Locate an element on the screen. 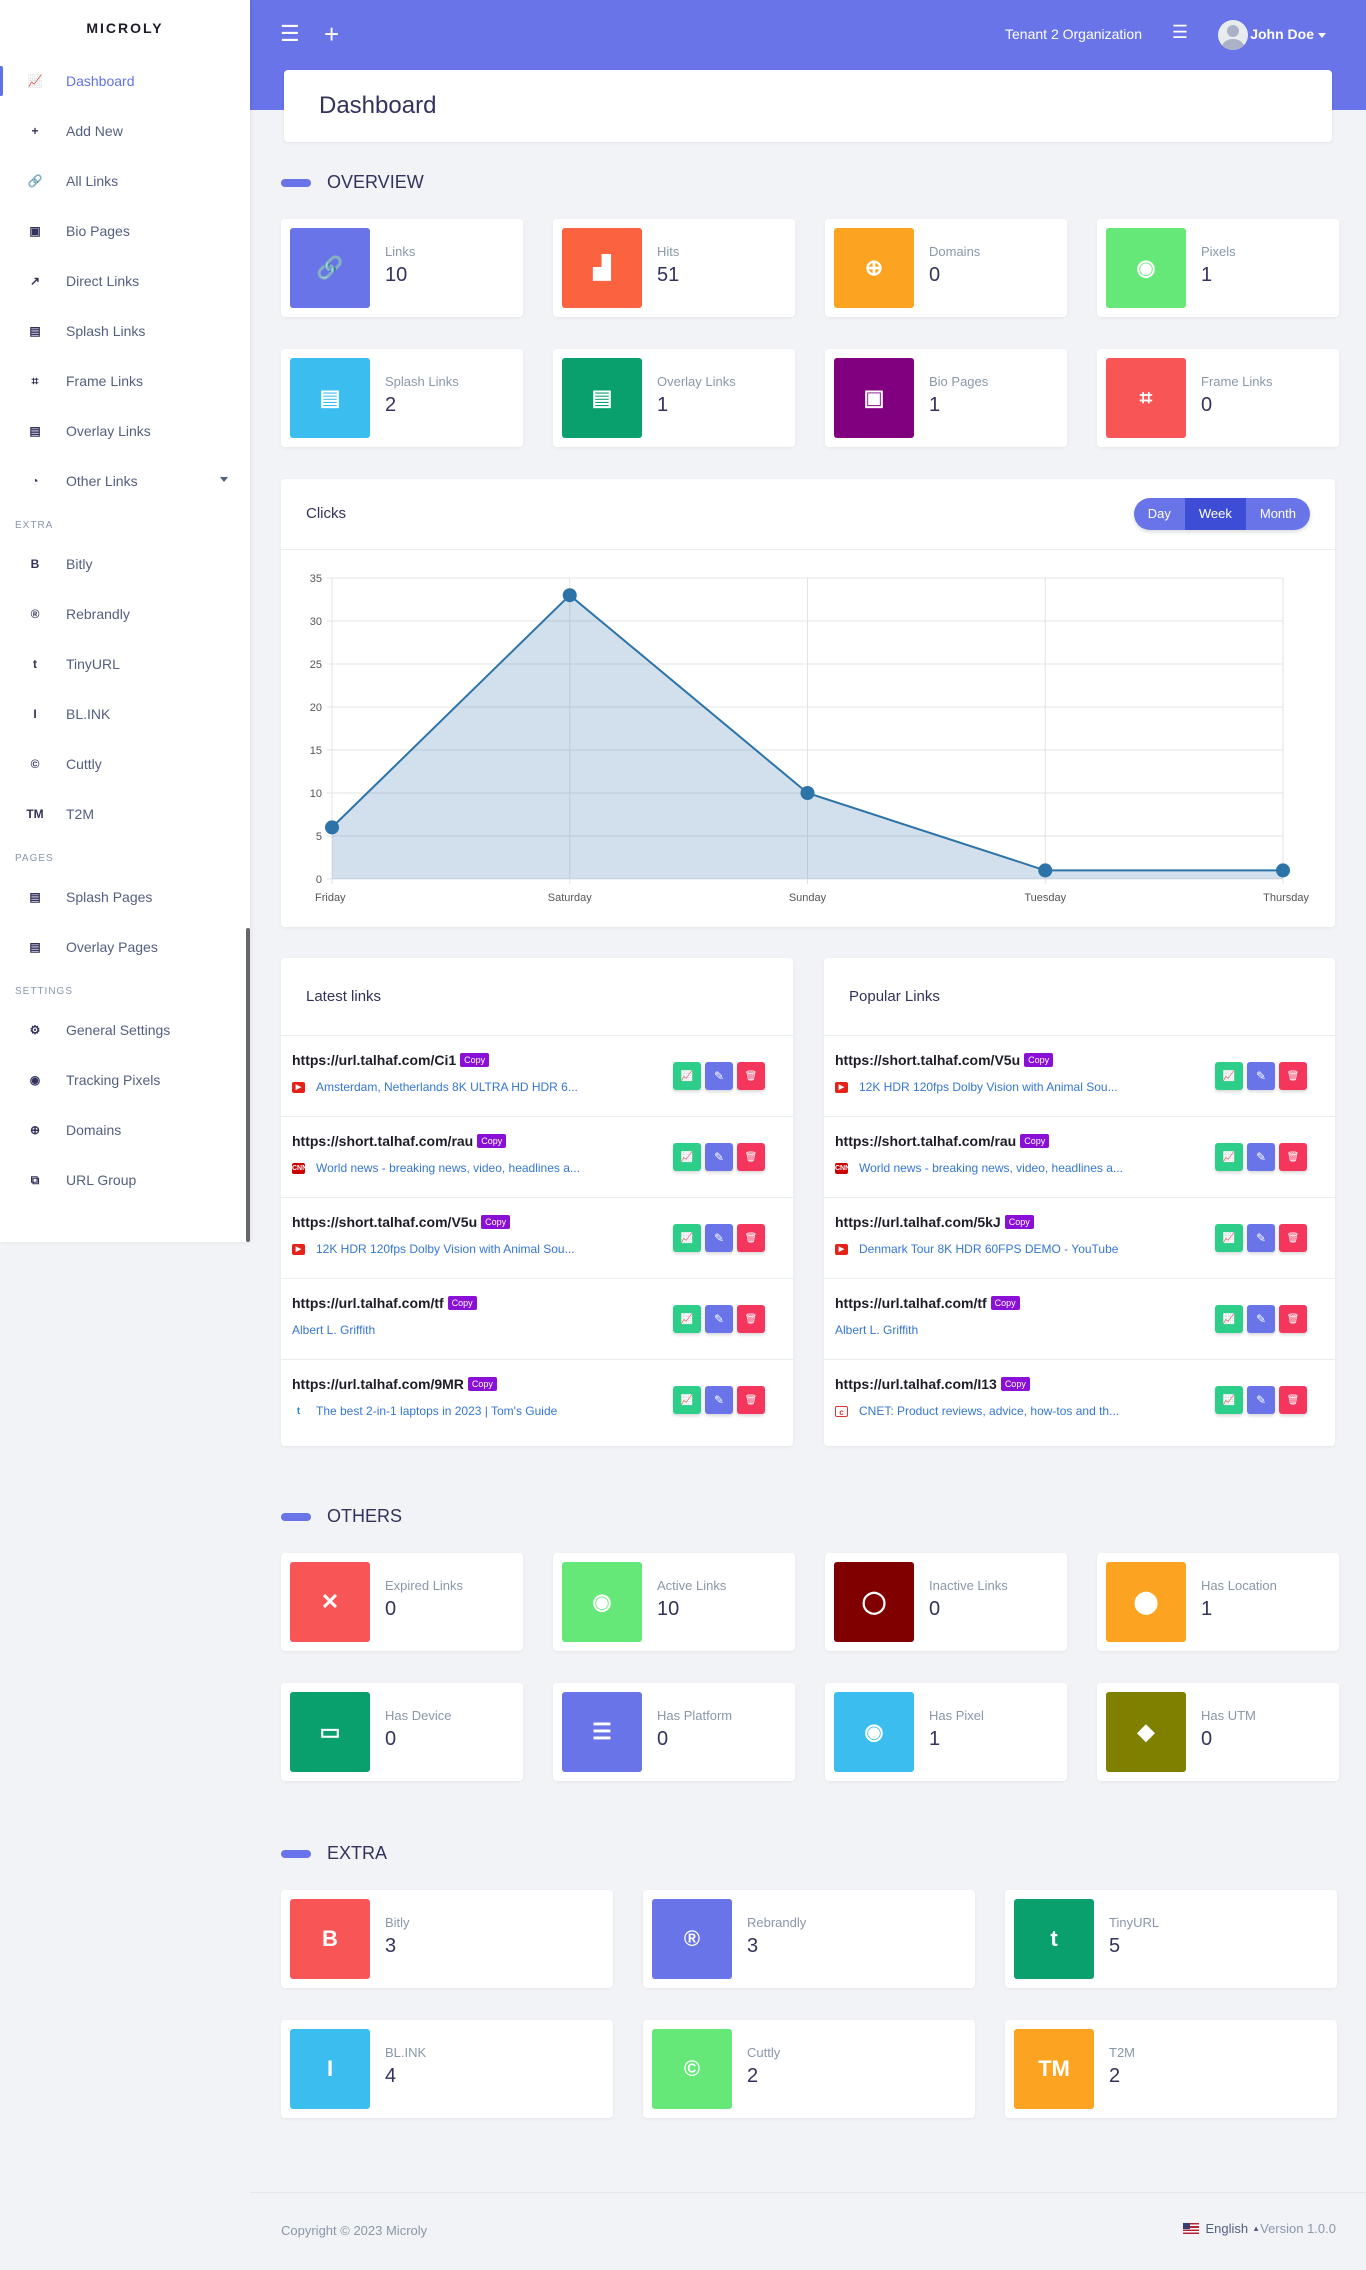  stat-card-has-location: ⬤ Has Location 1 is located at coordinates (1218, 1602).